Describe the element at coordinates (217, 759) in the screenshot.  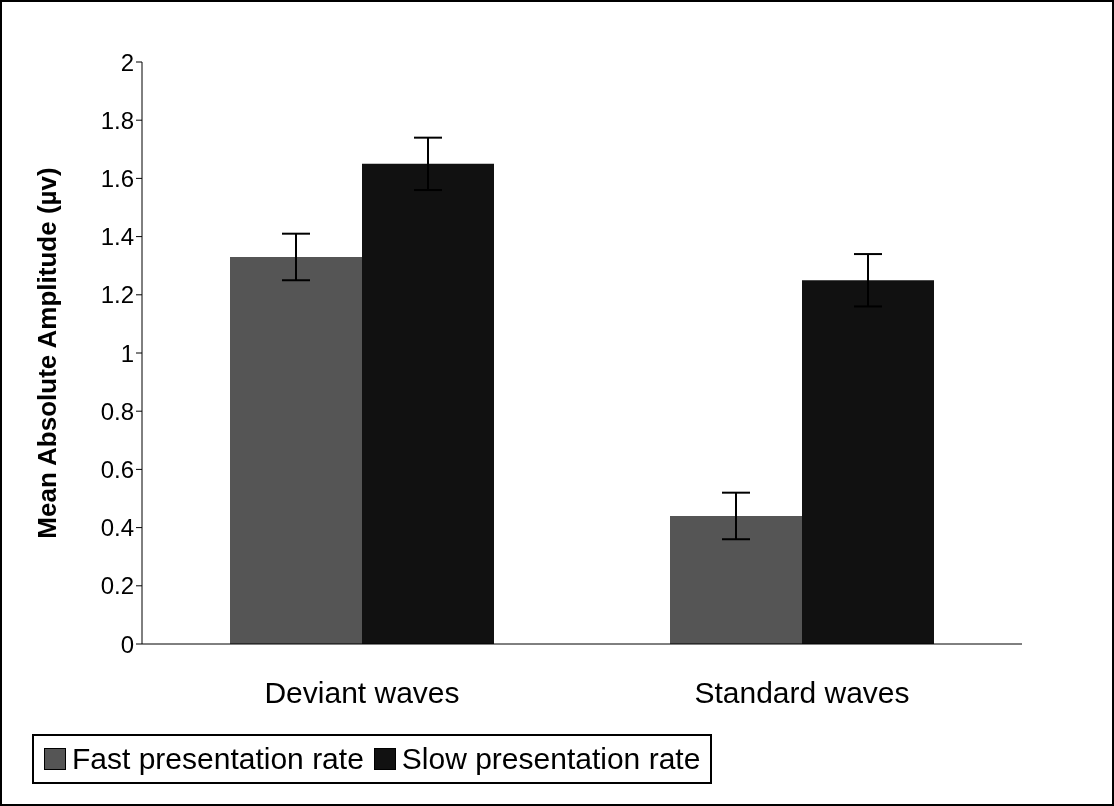
I see `legend-label: Fast presentation rate` at that location.